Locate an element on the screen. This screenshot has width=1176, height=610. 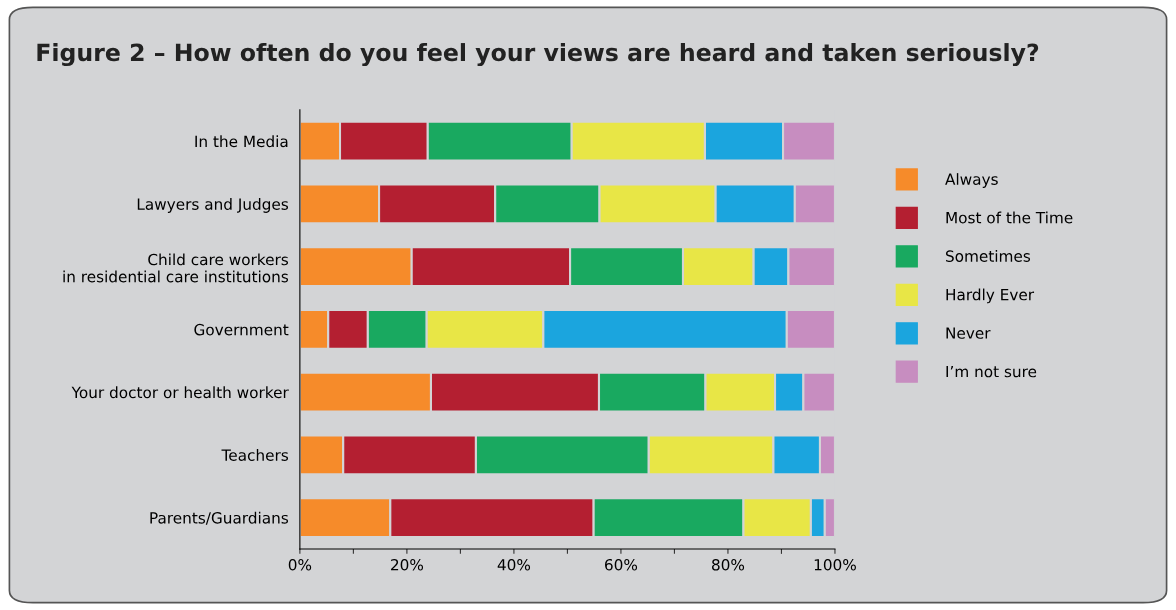
y-tick-label: Lawyers and Judges is located at coordinates (213, 205).